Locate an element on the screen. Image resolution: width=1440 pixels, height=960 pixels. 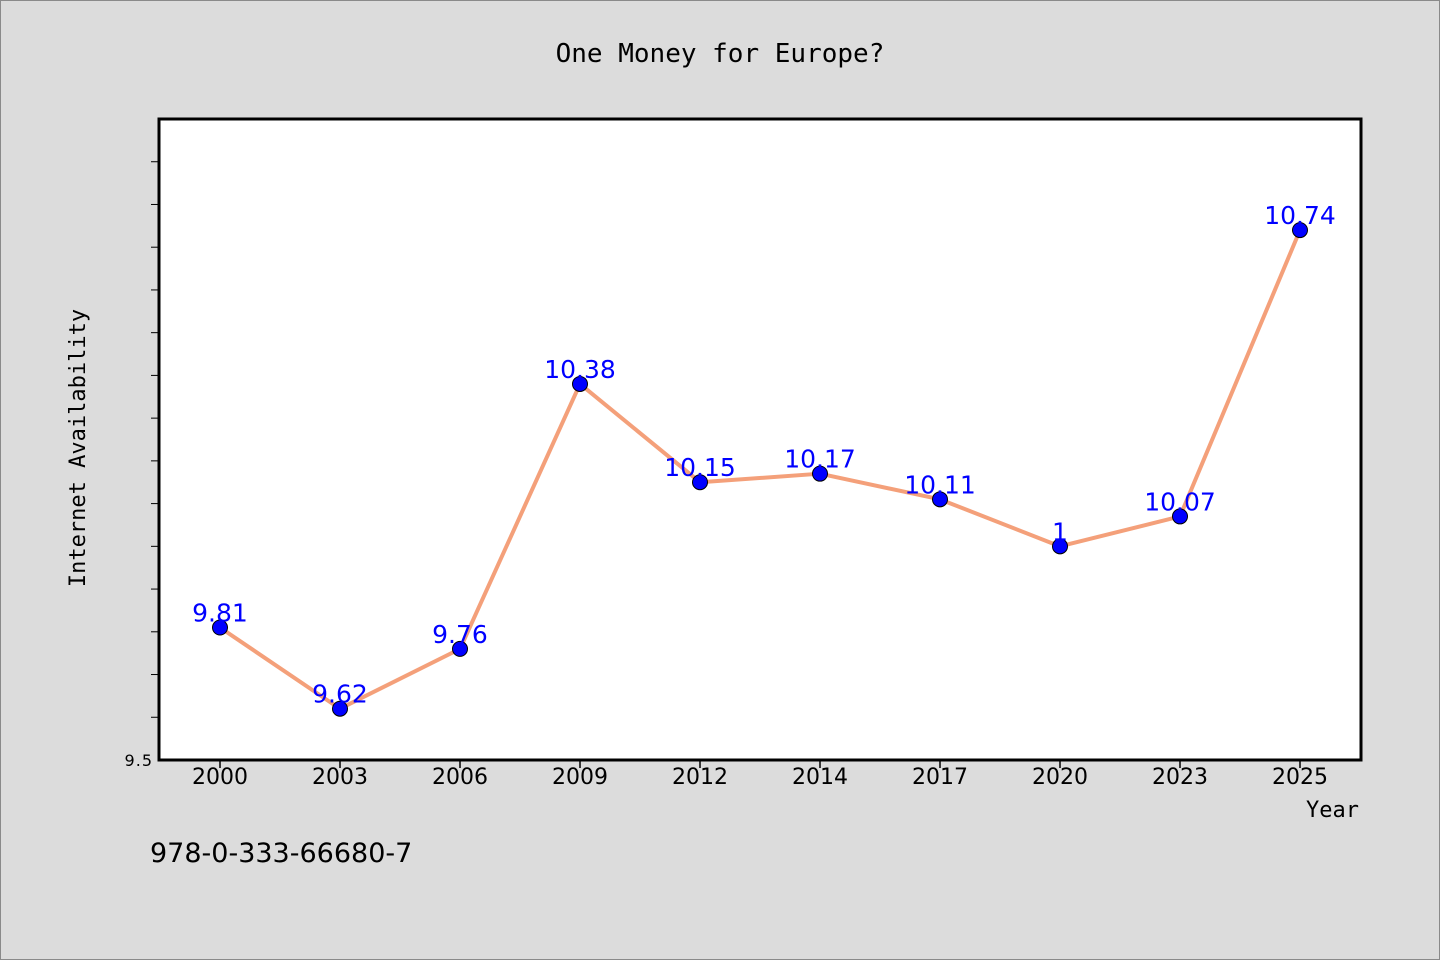
data-label: 10.07 is located at coordinates (1180, 501).